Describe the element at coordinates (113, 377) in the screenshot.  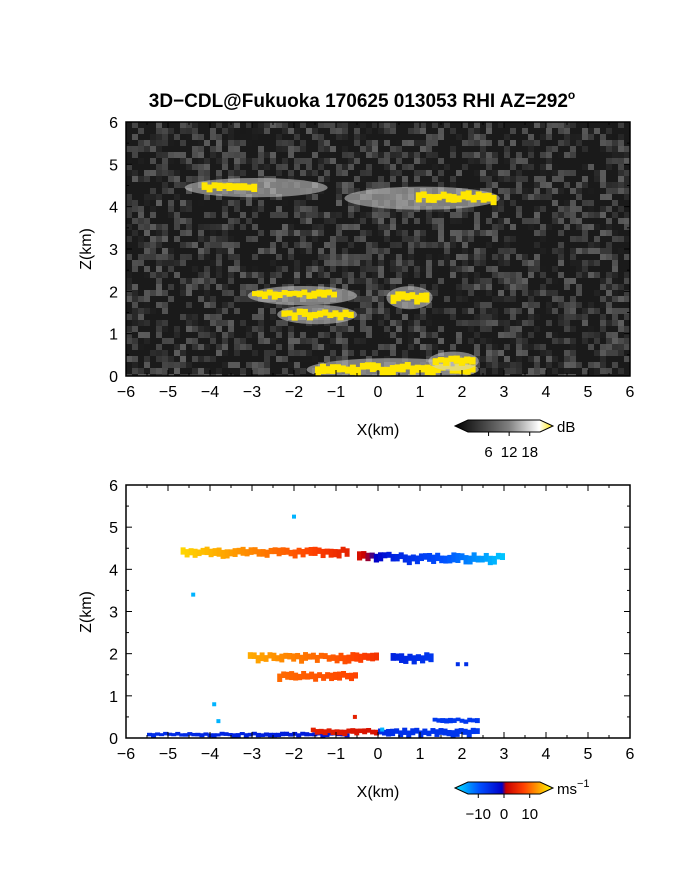
I see `y-tick-label: 0` at that location.